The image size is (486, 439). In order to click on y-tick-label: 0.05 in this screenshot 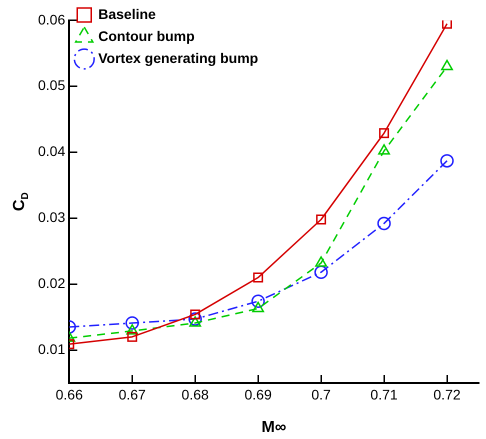, I will do `click(52, 85)`.